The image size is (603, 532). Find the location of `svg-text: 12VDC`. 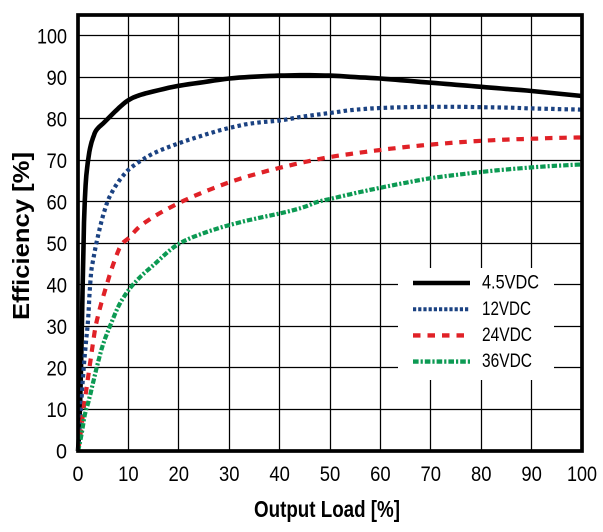

svg-text: 12VDC is located at coordinates (506, 309).